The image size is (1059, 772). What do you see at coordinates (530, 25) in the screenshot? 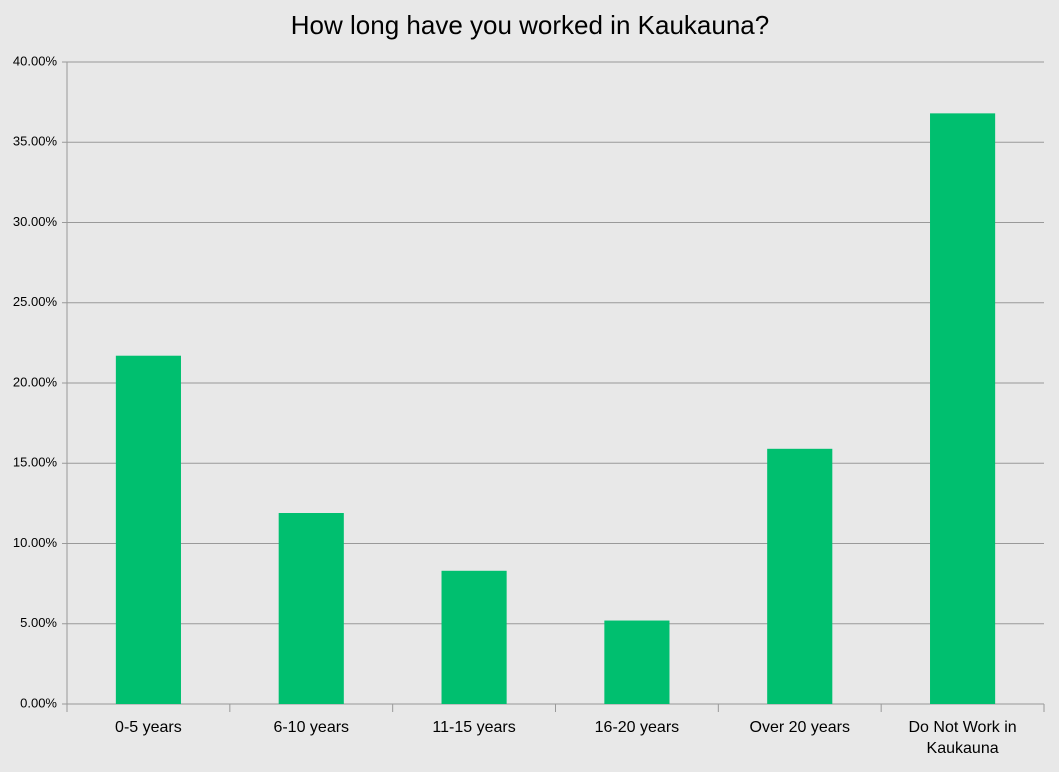
I see `chart-title: How long have you worked in Kaukauna?` at bounding box center [530, 25].